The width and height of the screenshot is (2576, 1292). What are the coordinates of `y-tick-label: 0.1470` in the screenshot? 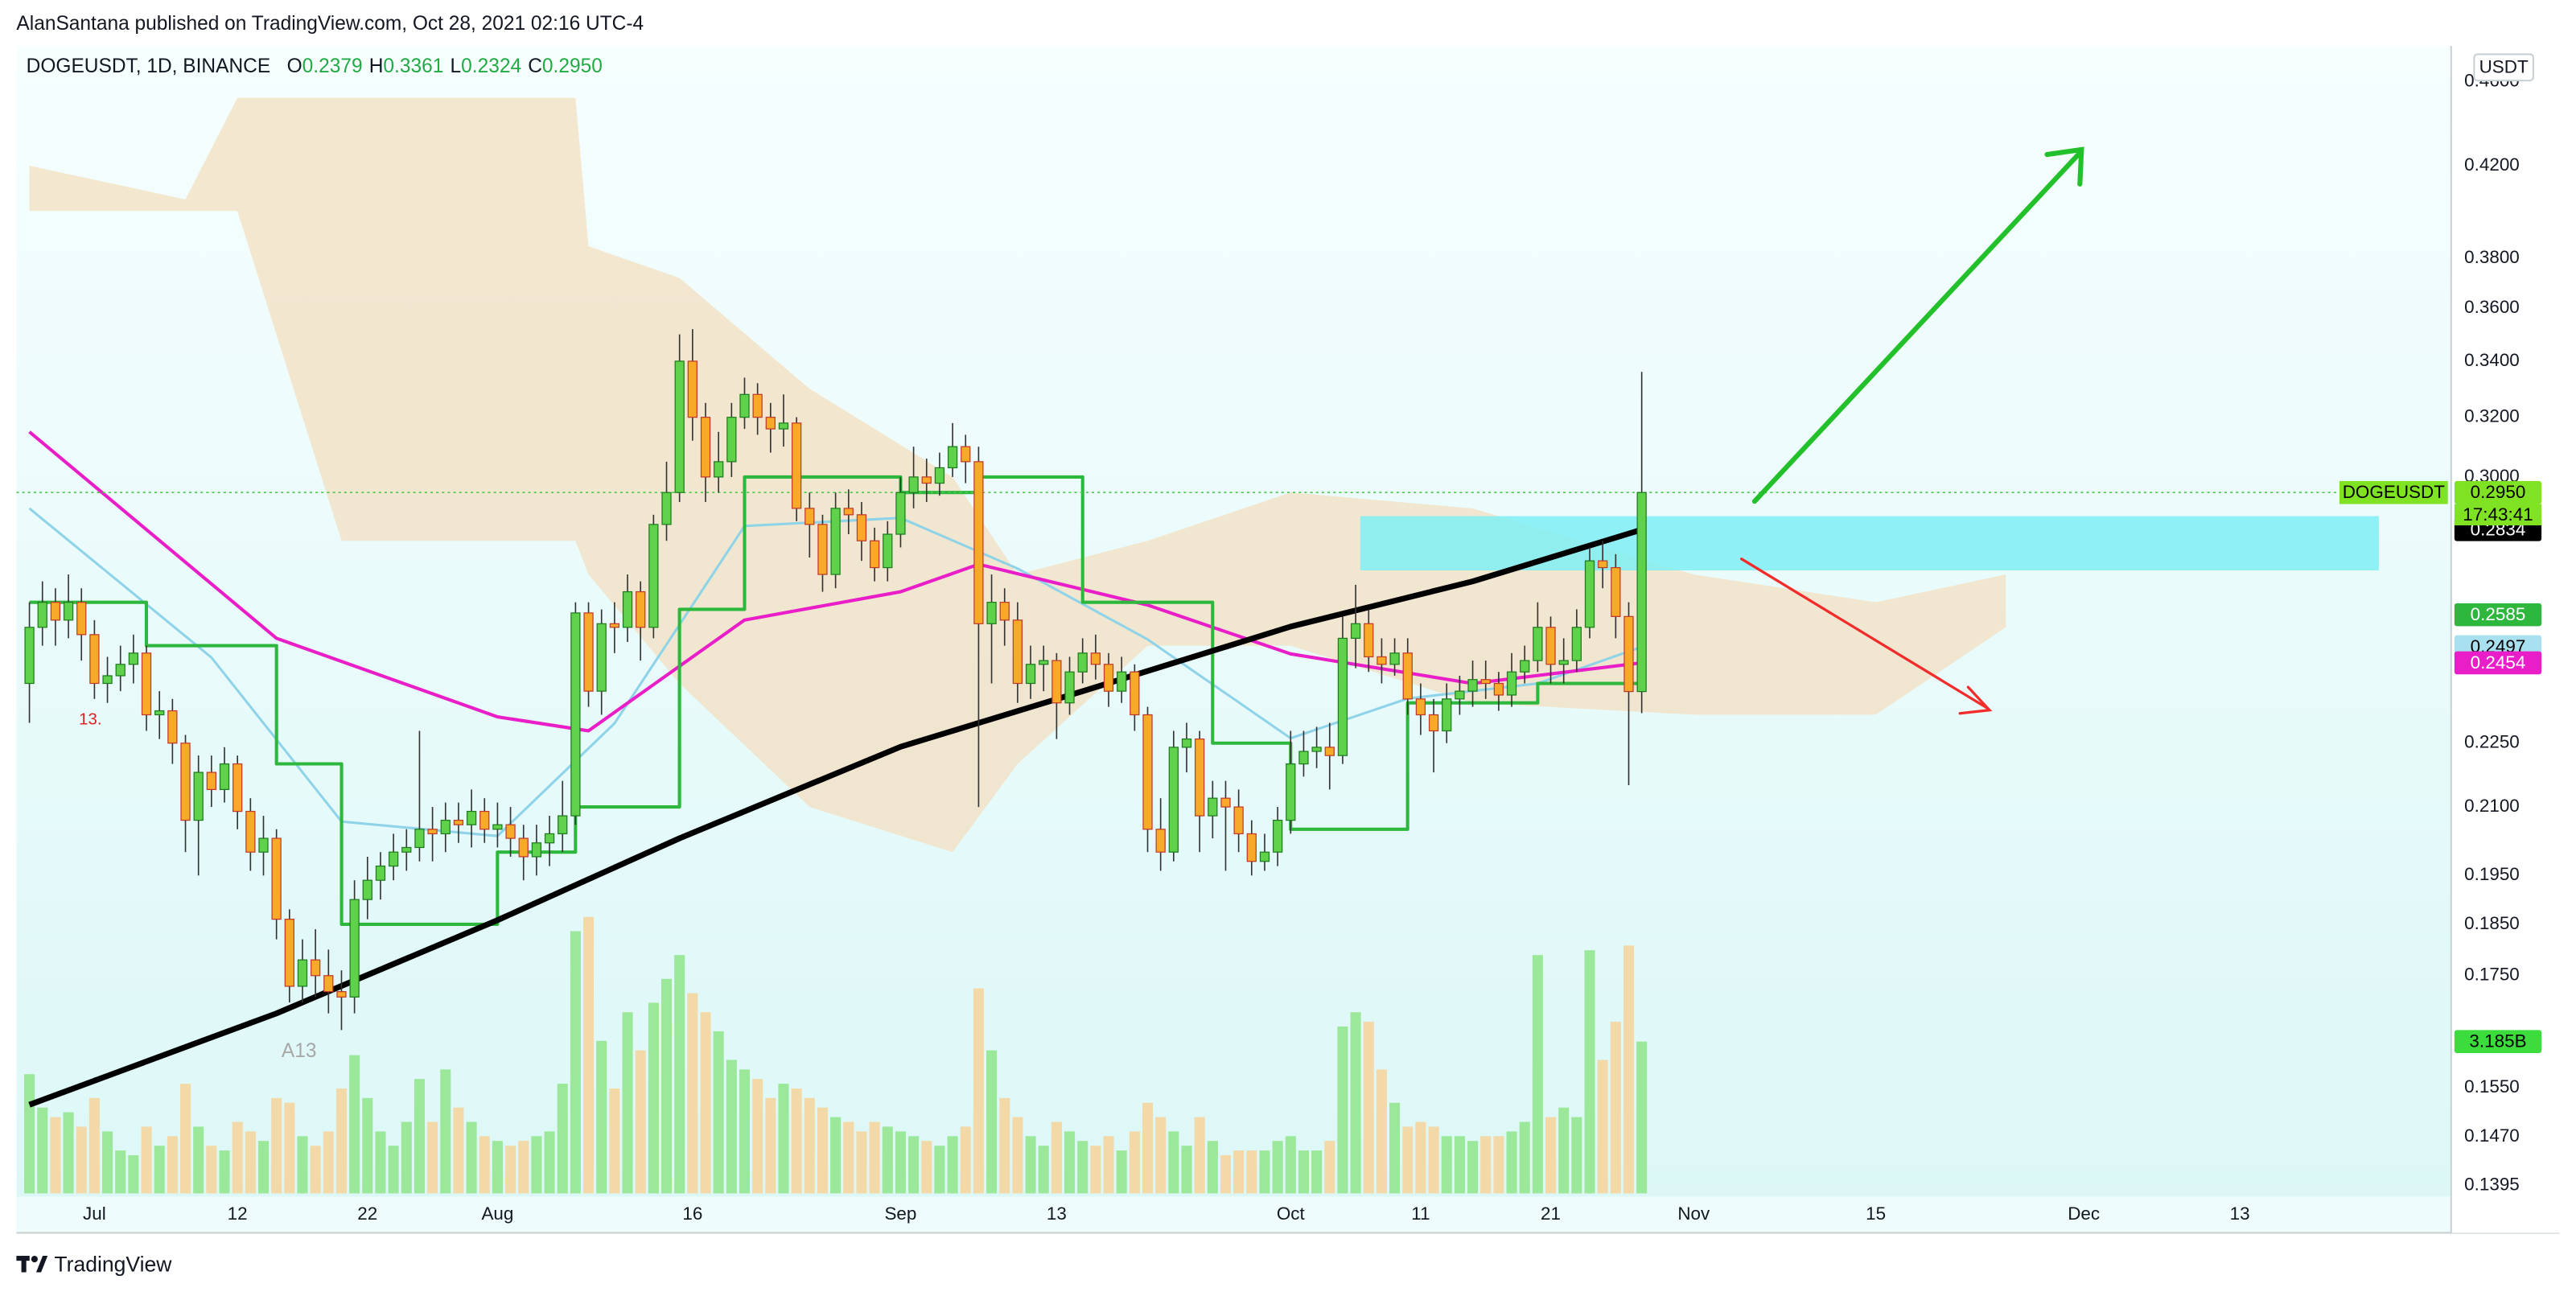 It's located at (2492, 1135).